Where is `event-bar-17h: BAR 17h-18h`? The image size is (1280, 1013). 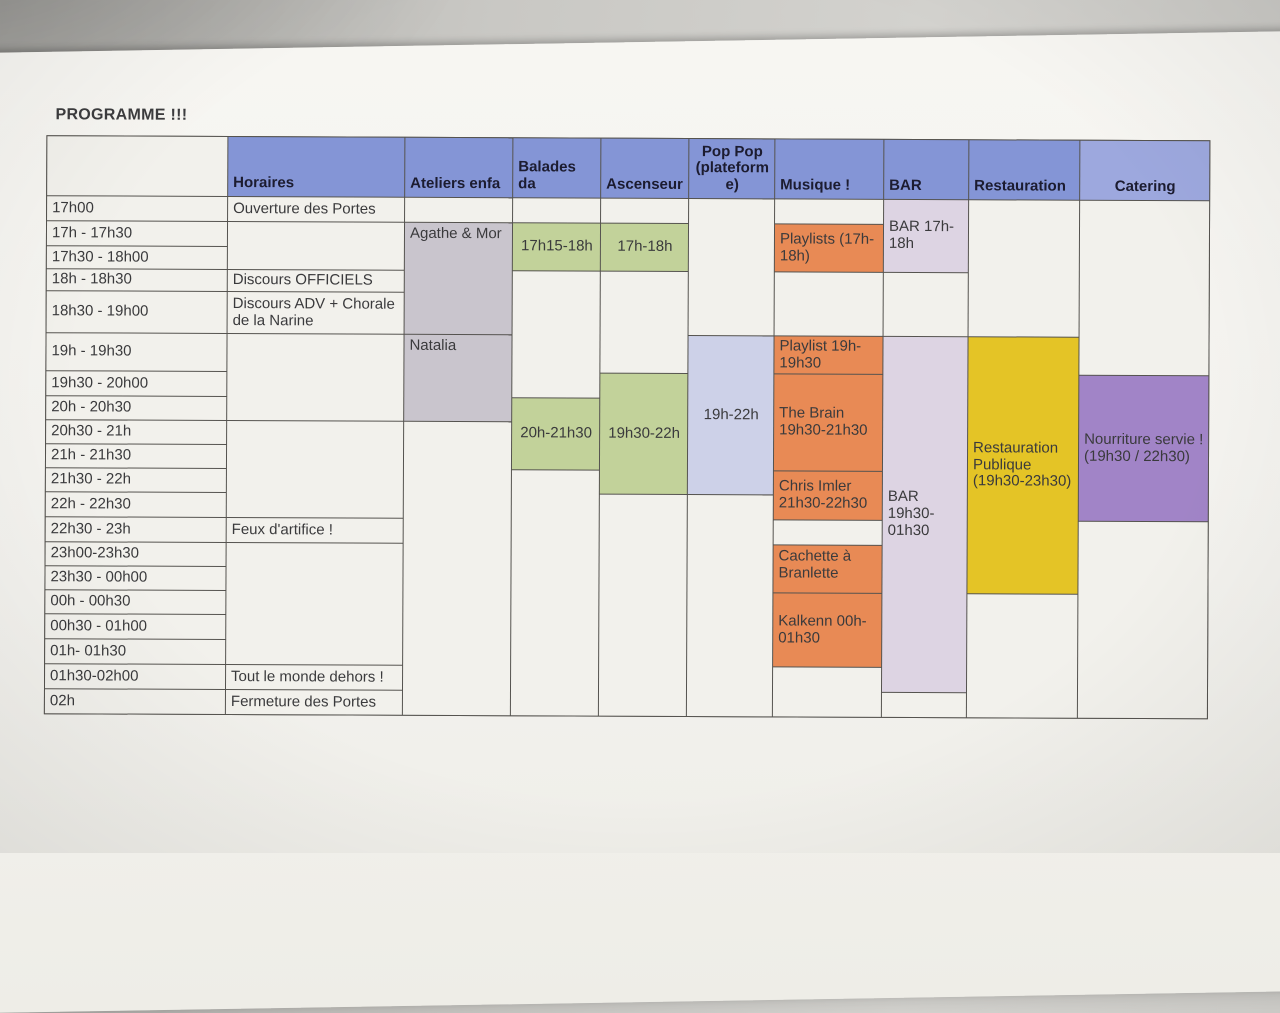 event-bar-17h: BAR 17h-18h is located at coordinates (926, 236).